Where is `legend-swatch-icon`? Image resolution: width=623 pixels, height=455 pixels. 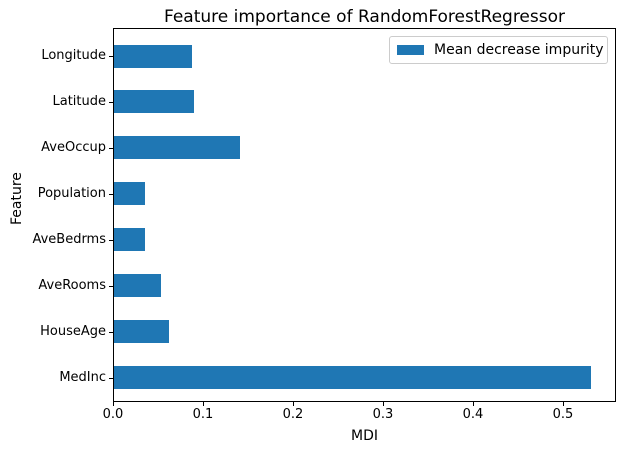
legend-swatch-icon is located at coordinates (410, 50).